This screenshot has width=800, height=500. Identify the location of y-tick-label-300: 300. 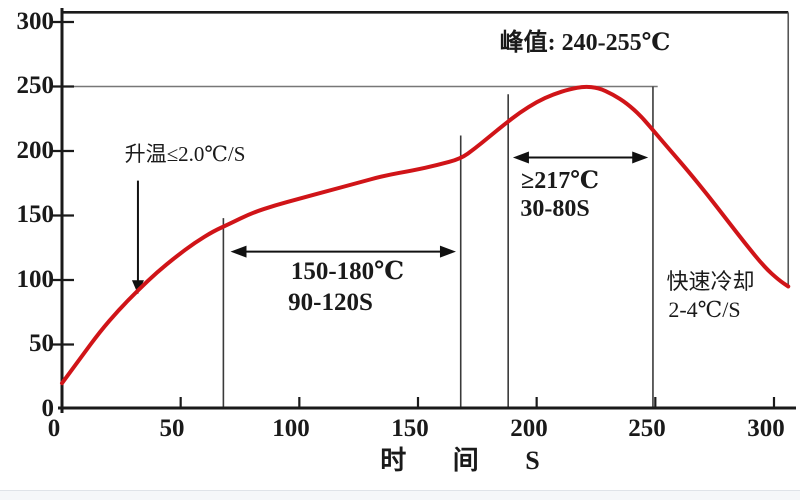
(35, 21).